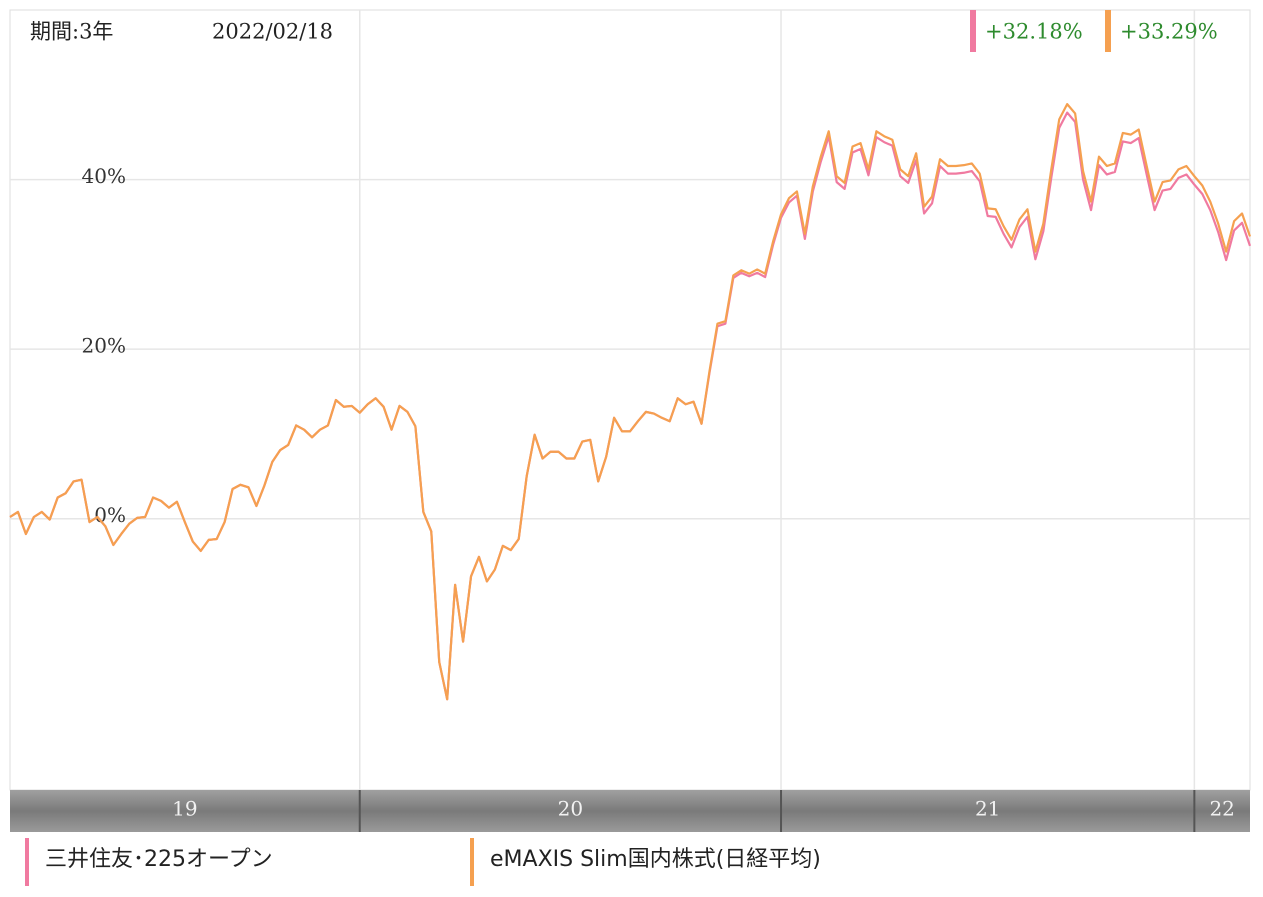 The image size is (1263, 897). Describe the element at coordinates (1169, 32) in the screenshot. I see `end-label: +33.29%` at that location.